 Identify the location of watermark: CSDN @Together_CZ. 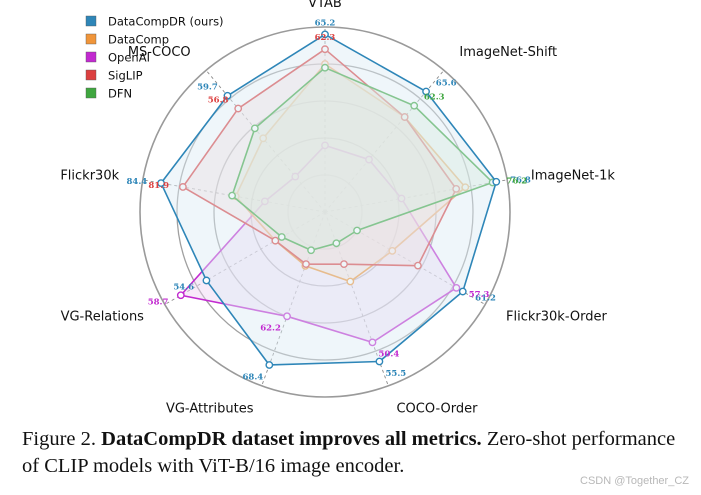
(634, 481).